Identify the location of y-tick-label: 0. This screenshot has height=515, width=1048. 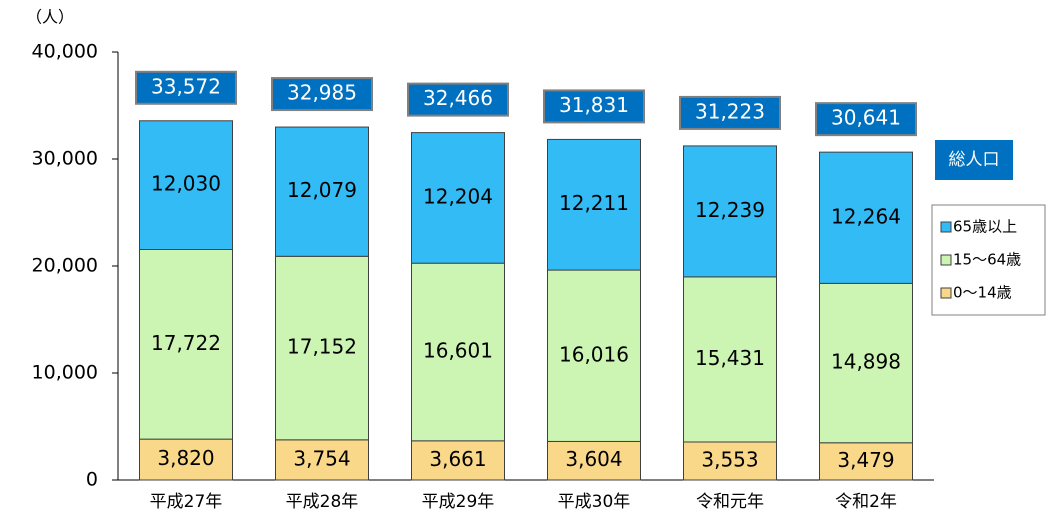
(92, 480).